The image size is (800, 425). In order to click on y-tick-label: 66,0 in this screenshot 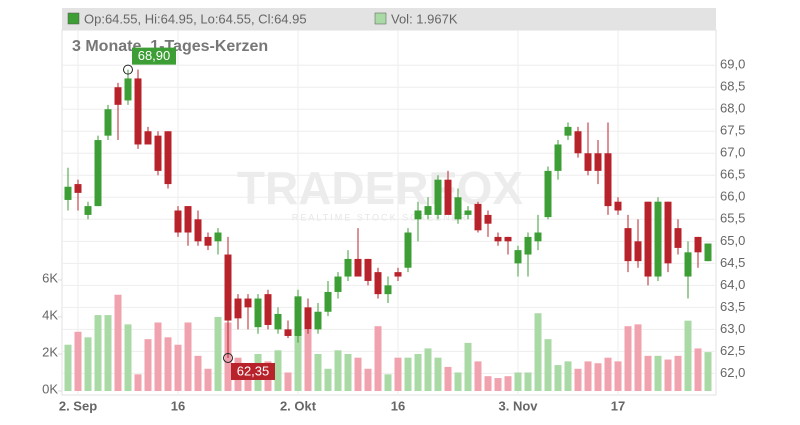, I will do `click(732, 196)`.